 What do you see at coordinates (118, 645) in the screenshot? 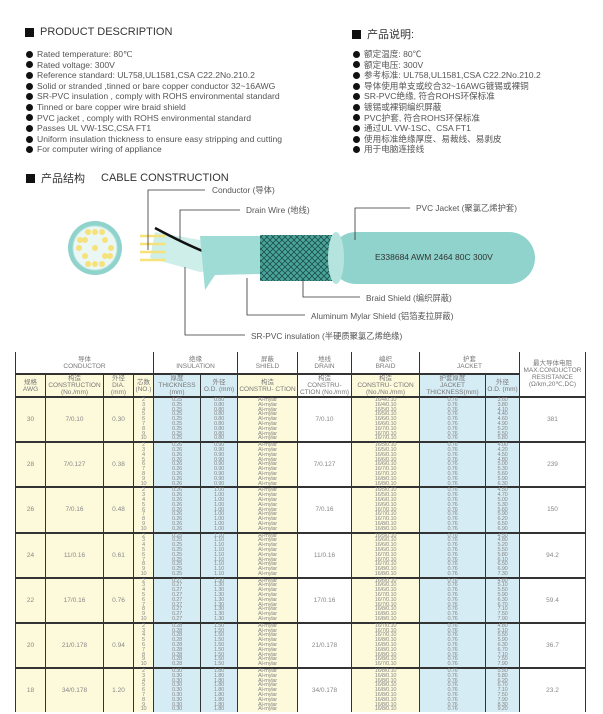
I see `conductor-dia-cell: 0.94` at bounding box center [118, 645].